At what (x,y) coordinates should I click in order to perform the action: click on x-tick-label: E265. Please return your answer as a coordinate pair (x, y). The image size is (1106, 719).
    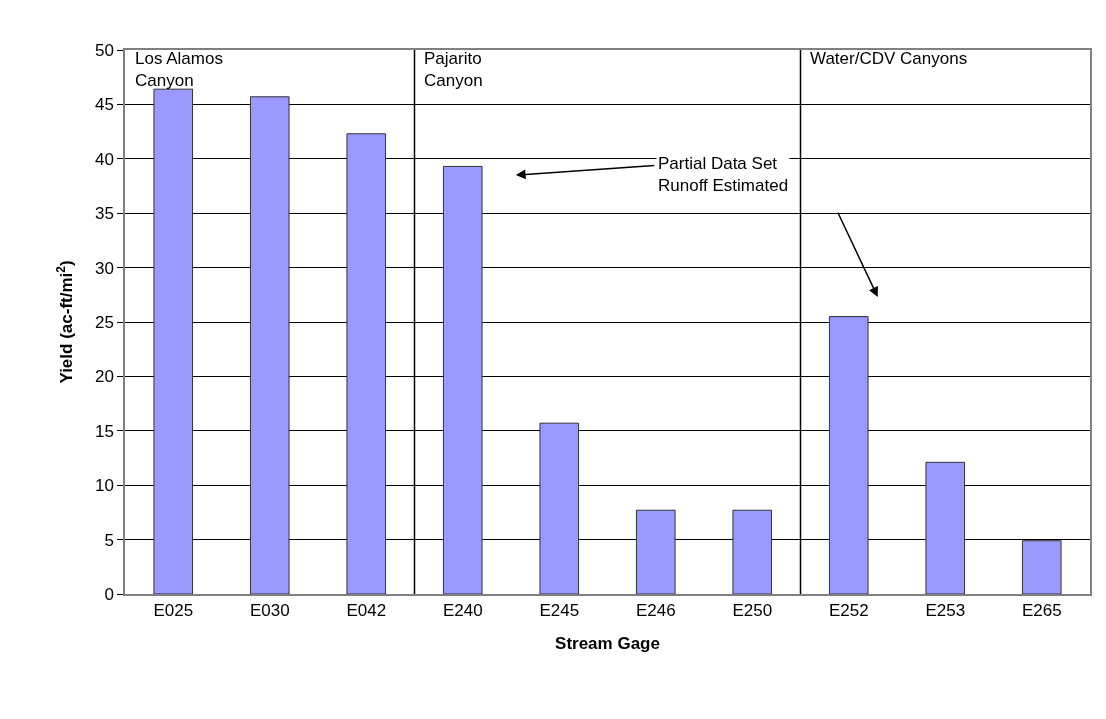
    Looking at the image, I should click on (1041, 611).